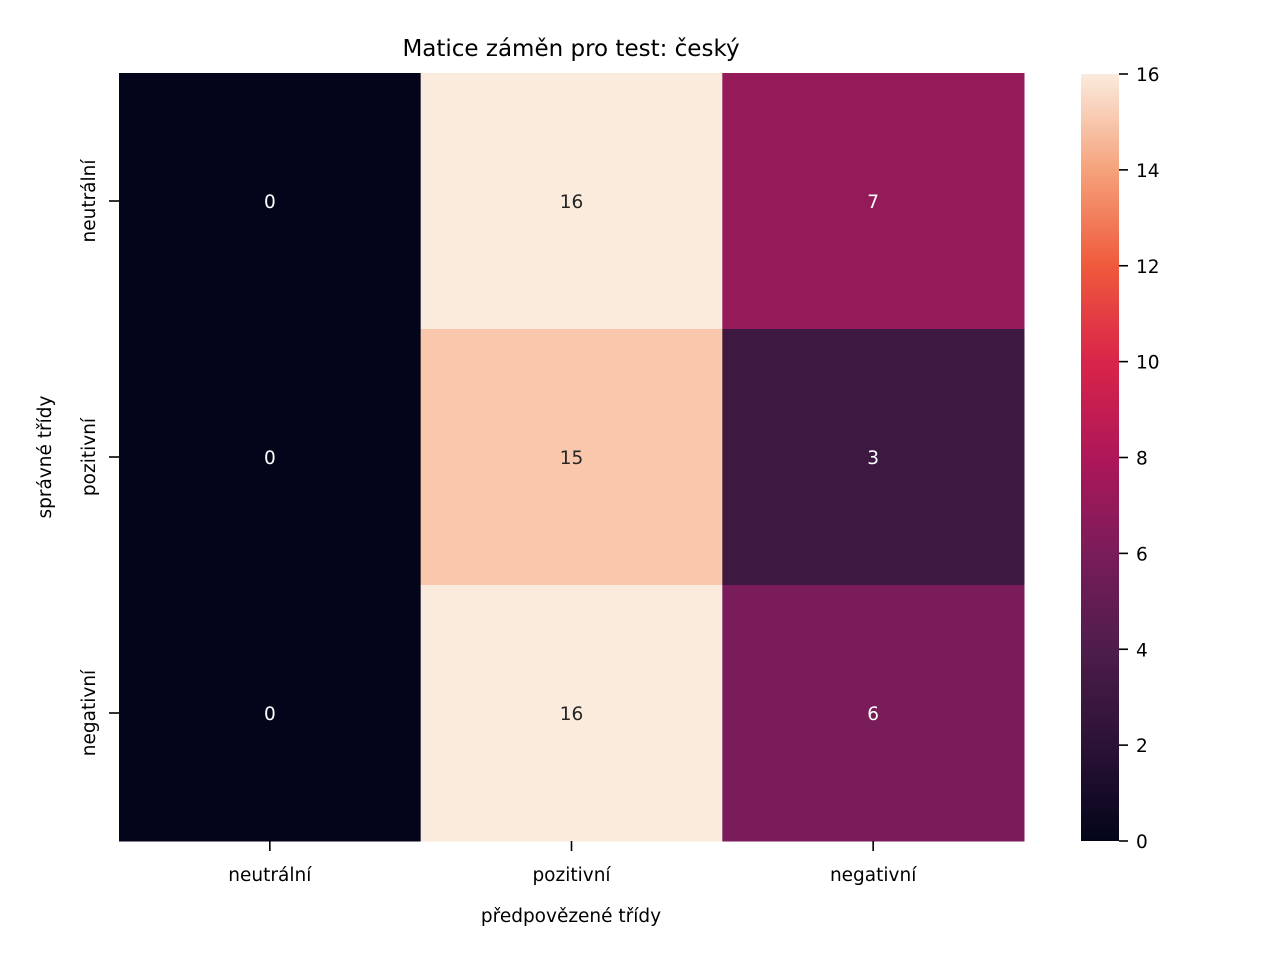 The width and height of the screenshot is (1280, 960). I want to click on x-tick-label: negativní, so click(873, 875).